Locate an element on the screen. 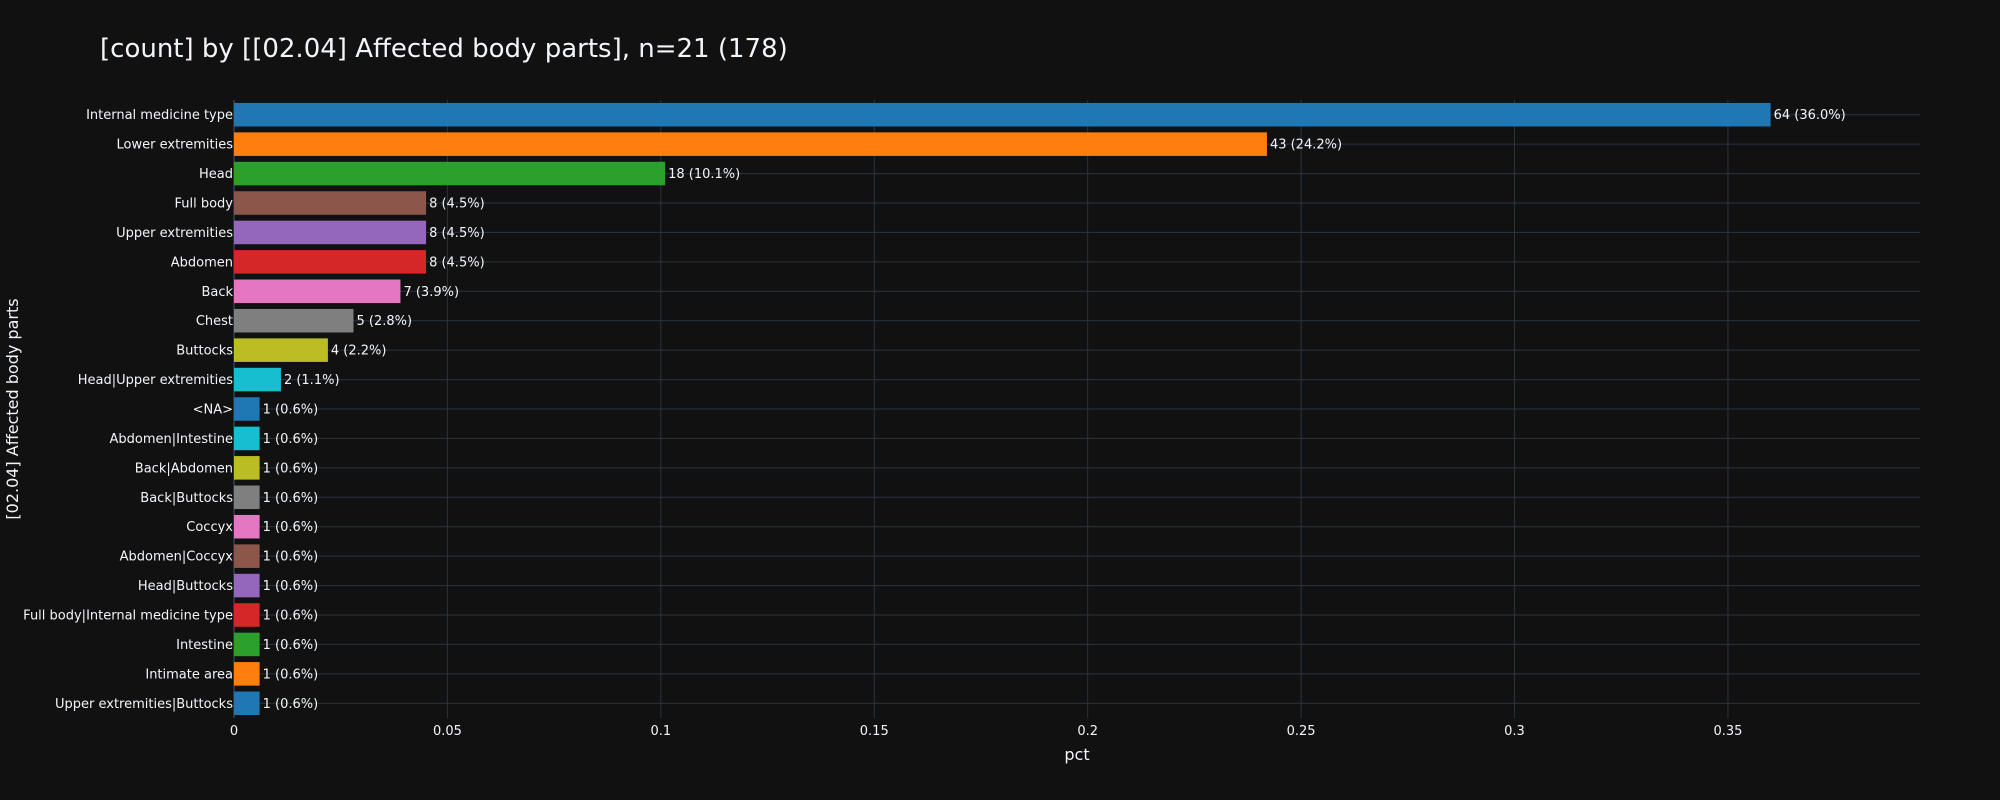 Image resolution: width=2000 pixels, height=800 pixels. x-tick-label: 0.35 is located at coordinates (1727, 731).